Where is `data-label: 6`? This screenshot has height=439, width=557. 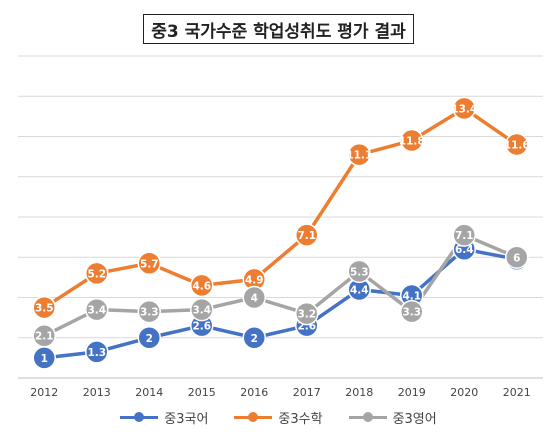
data-label: 6 is located at coordinates (516, 258).